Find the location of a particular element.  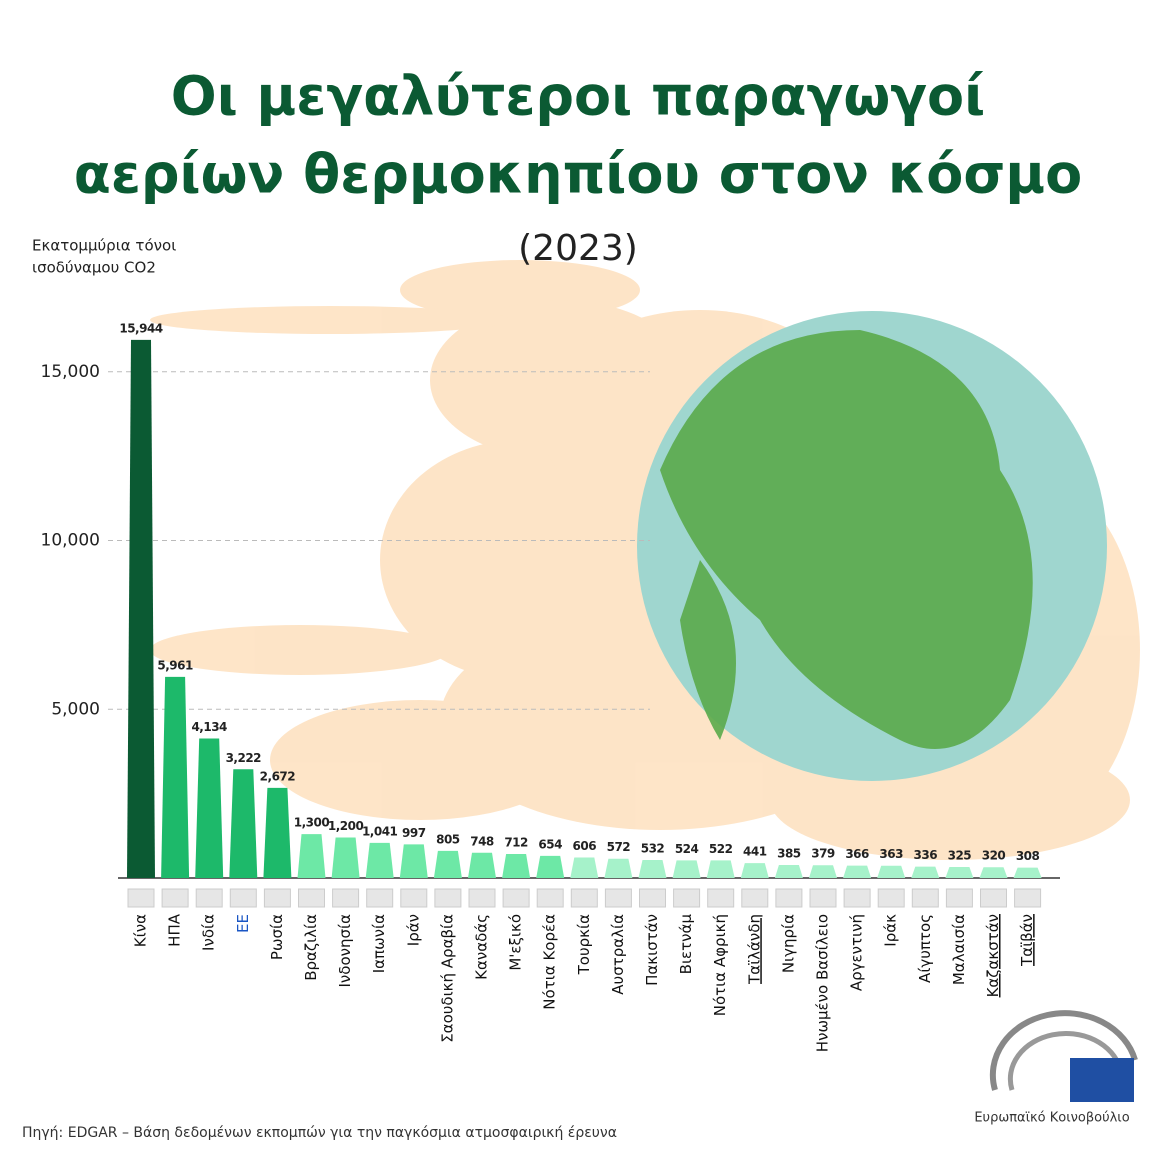

value-label: 441 is located at coordinates (755, 852).